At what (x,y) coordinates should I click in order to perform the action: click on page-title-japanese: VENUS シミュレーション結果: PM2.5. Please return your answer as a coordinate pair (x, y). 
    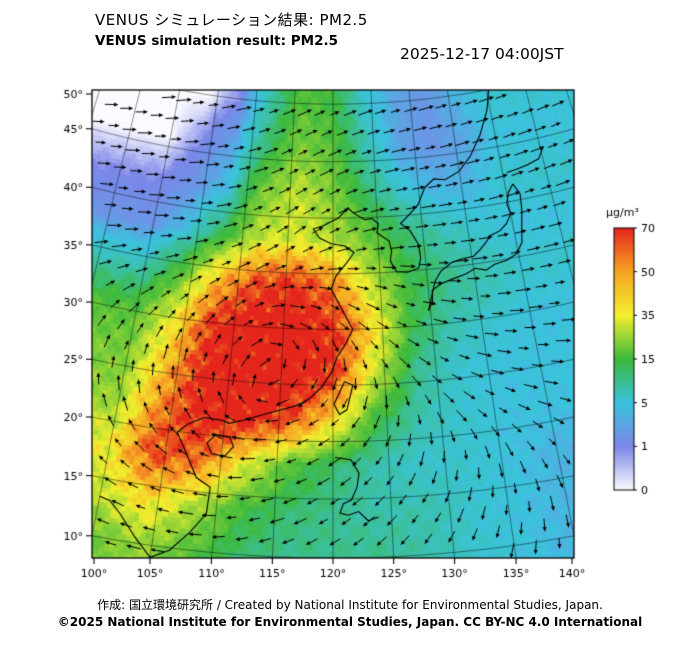
    Looking at the image, I should click on (231, 20).